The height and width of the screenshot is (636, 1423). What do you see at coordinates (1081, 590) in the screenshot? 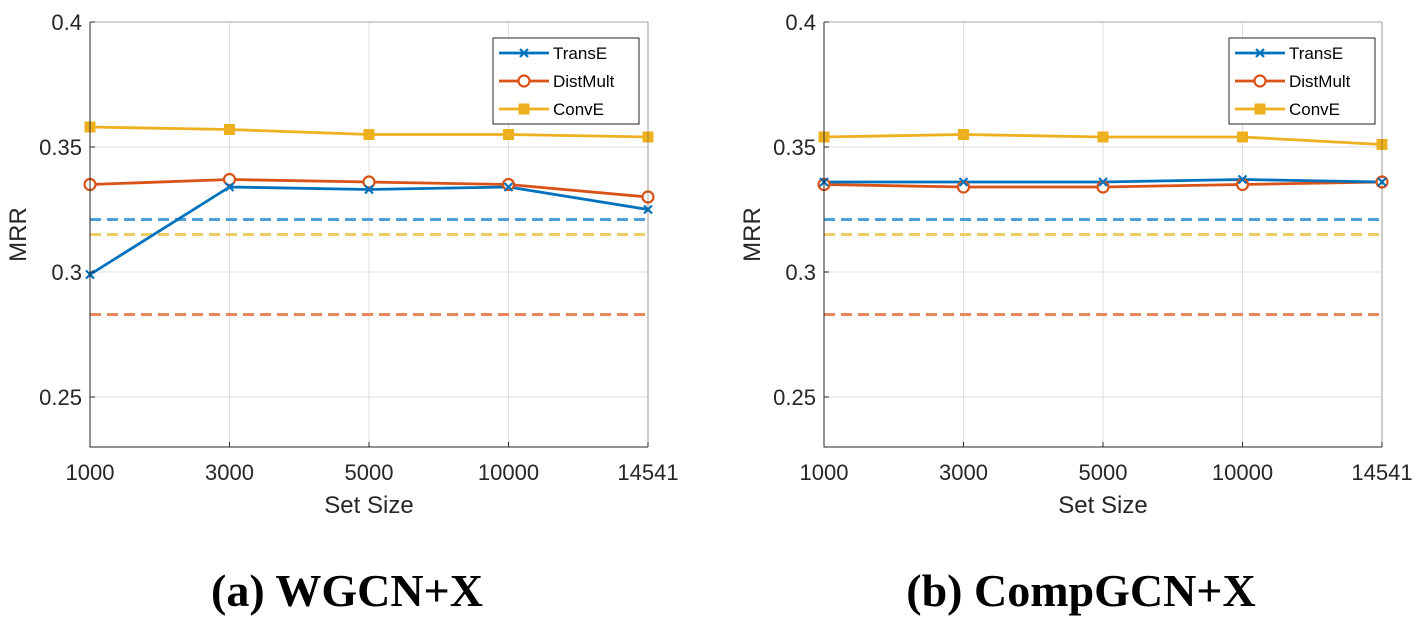
I see `panel-caption: (b) CompGCN+X` at bounding box center [1081, 590].